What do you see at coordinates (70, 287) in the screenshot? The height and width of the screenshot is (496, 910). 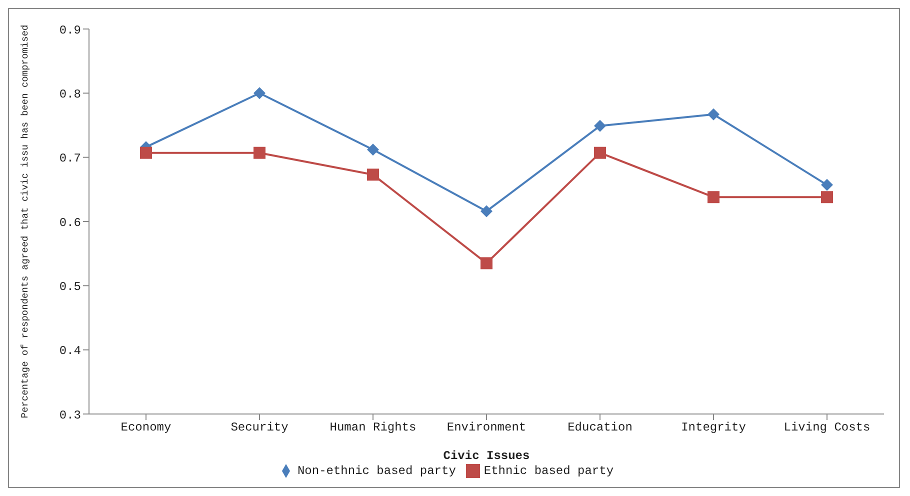 I see `y-tick-label: 0.5` at bounding box center [70, 287].